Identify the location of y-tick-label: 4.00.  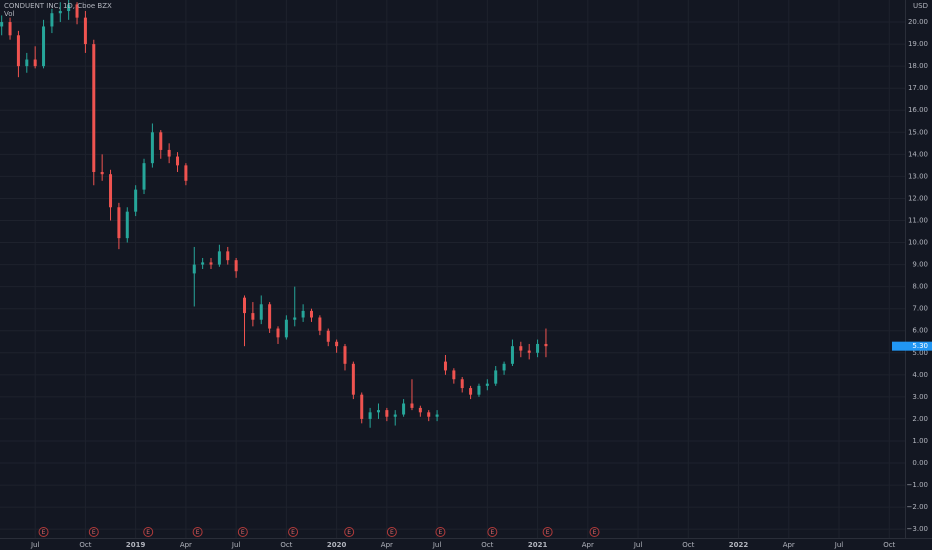
(920, 375).